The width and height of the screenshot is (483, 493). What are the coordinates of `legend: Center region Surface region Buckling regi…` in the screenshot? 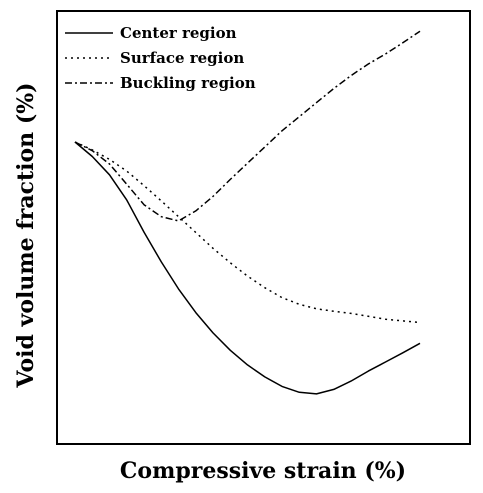 It's located at (160, 58).